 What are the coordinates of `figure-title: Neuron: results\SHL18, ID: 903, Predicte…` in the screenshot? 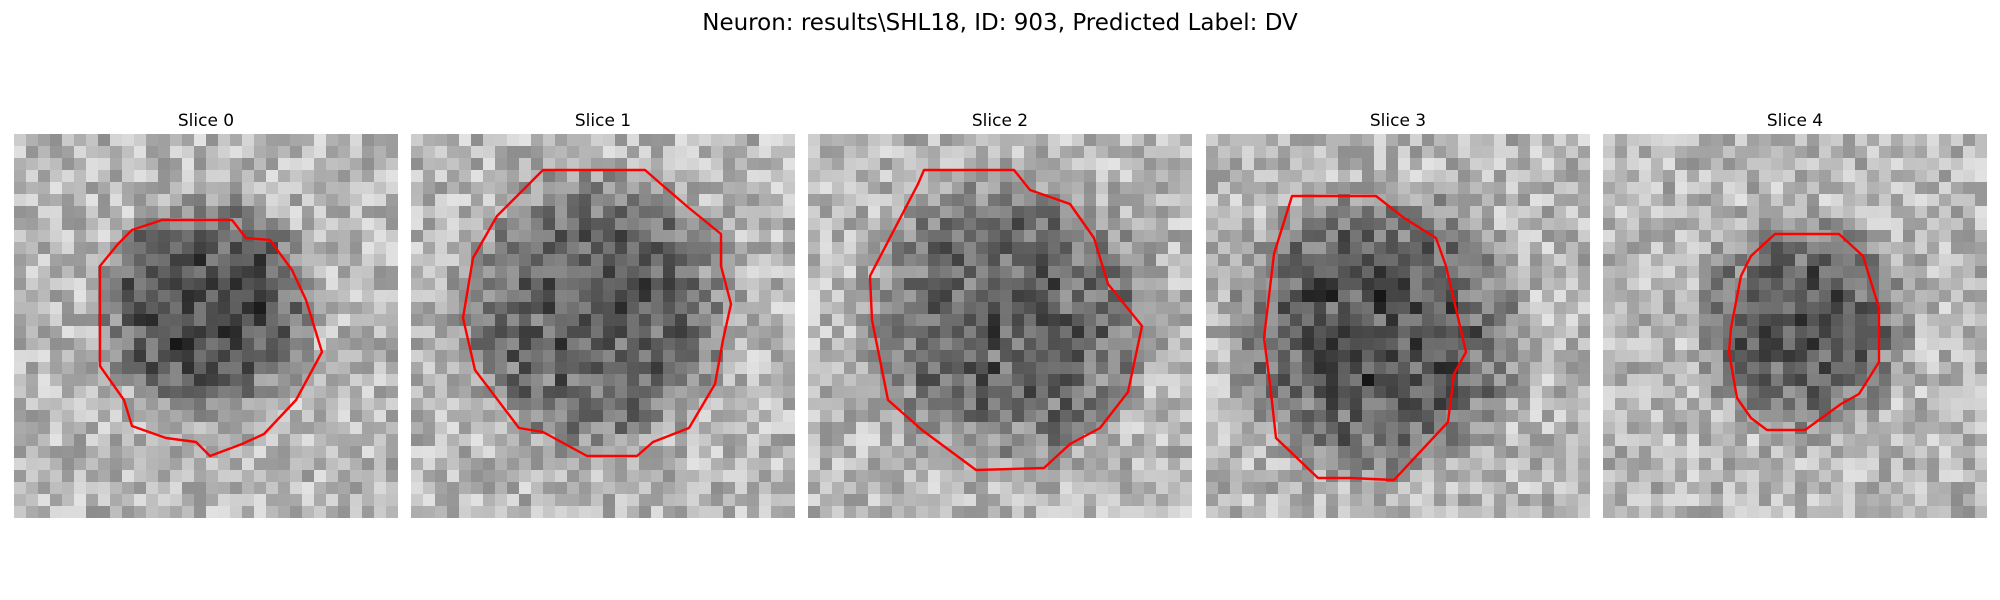 It's located at (1000, 23).